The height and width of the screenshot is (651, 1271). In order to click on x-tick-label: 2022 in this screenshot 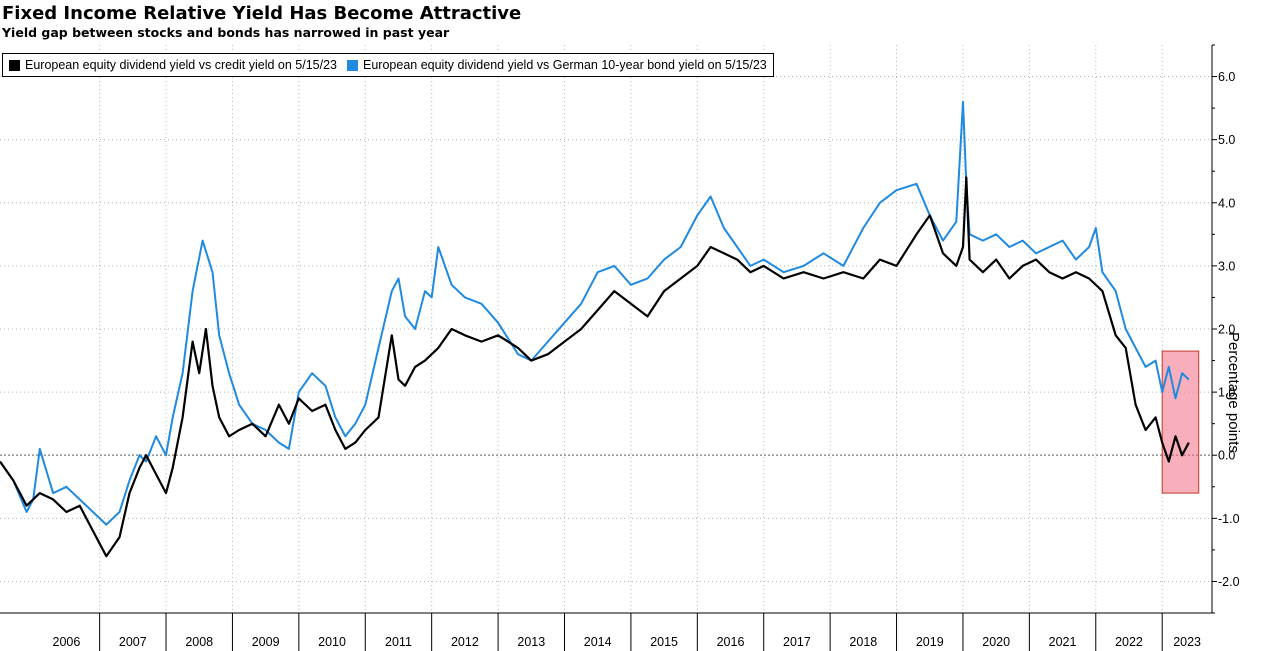, I will do `click(1129, 642)`.